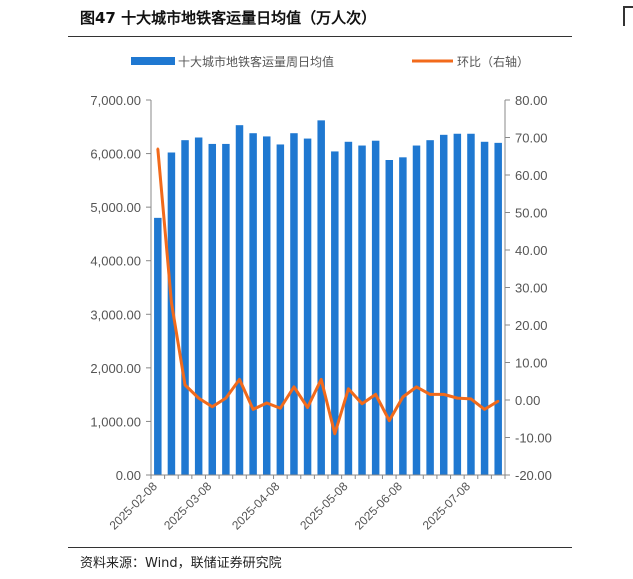  I want to click on left-tick-label: 0.00, so click(128, 475).